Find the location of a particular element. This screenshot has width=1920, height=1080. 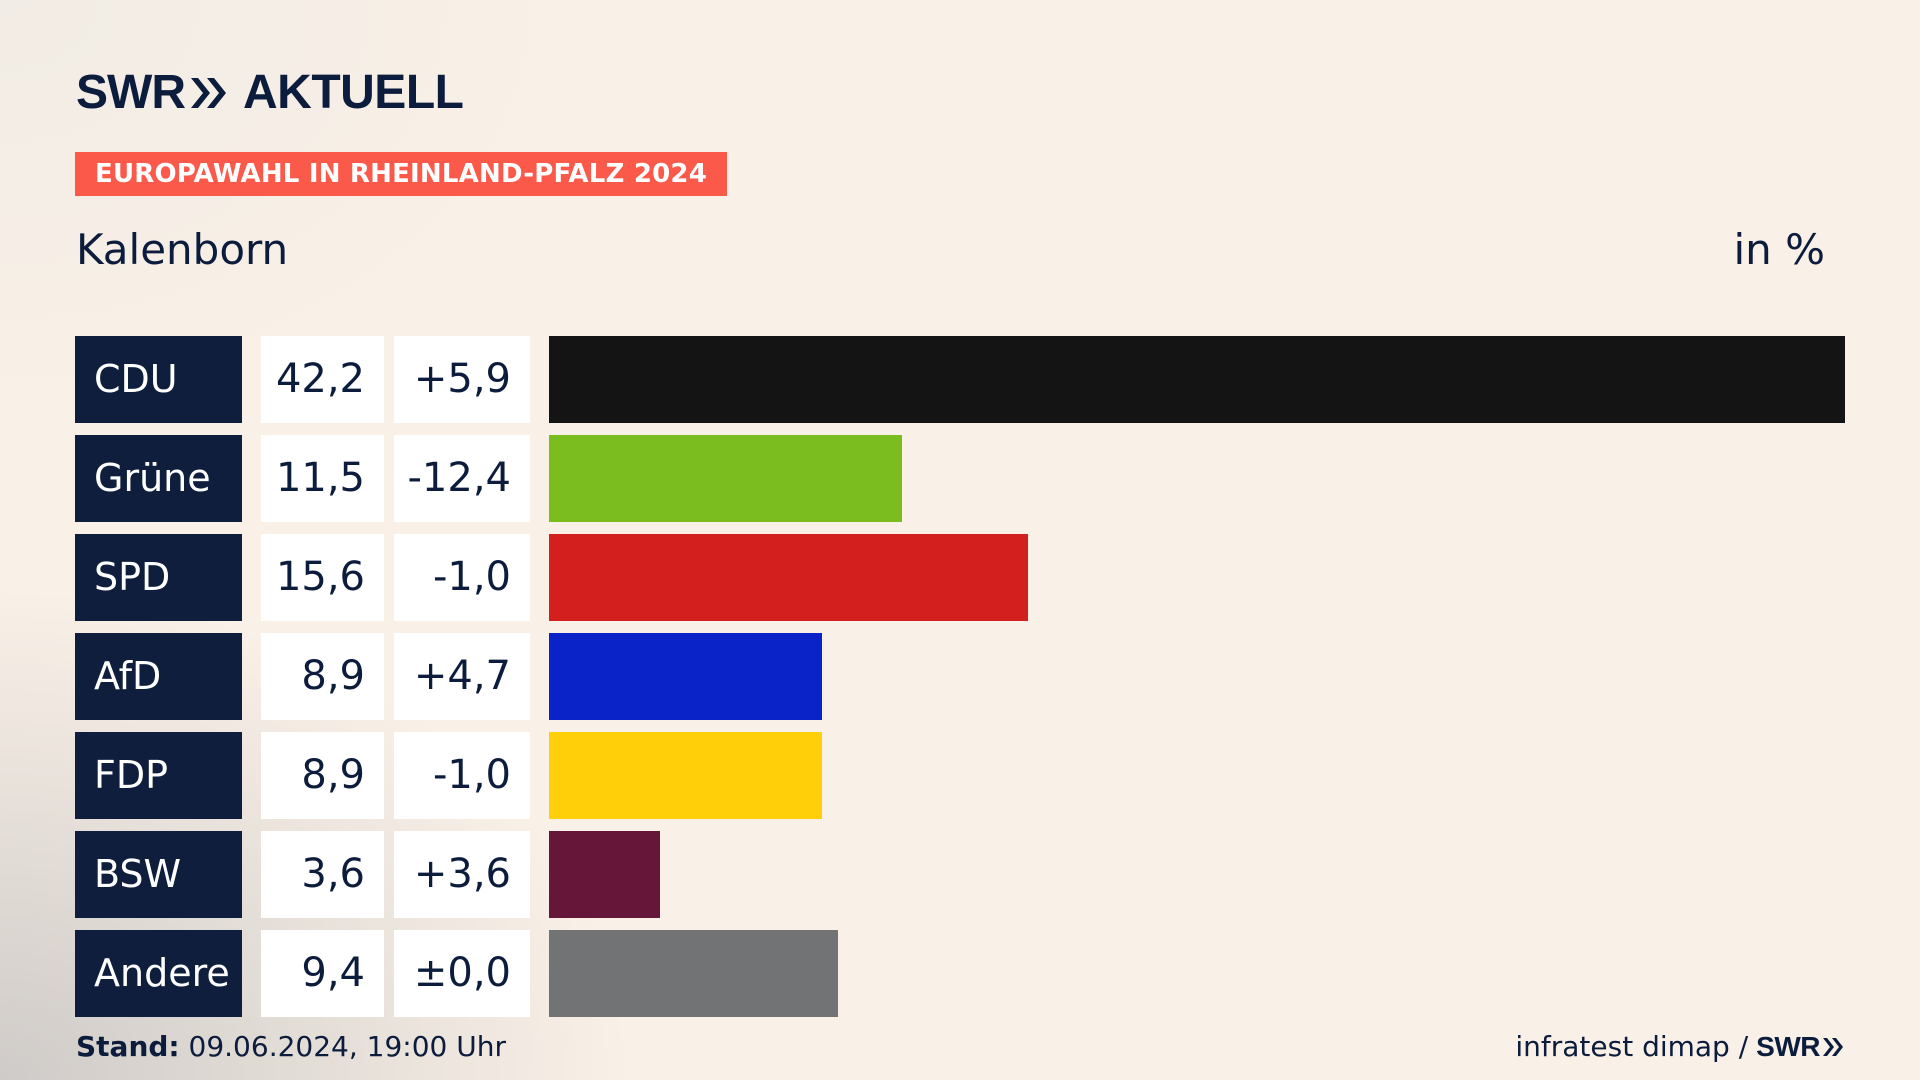

result-row: FDP 8,9 -1,0 is located at coordinates (965, 775).